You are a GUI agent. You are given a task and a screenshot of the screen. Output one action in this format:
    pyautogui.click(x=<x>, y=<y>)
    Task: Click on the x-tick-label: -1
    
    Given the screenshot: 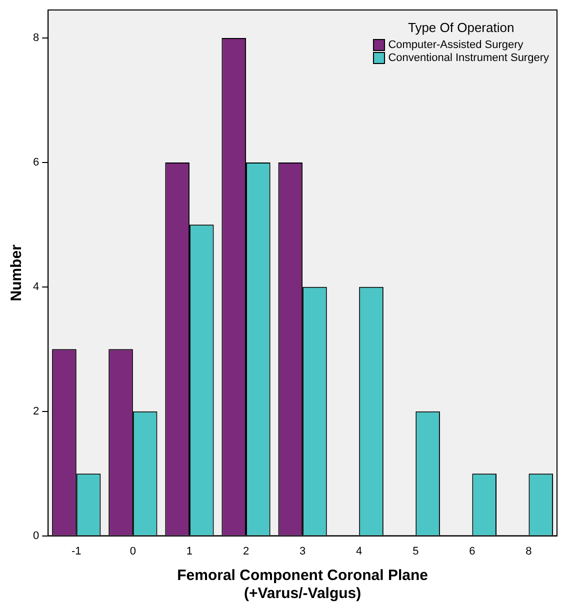 What is the action you would take?
    pyautogui.click(x=77, y=551)
    